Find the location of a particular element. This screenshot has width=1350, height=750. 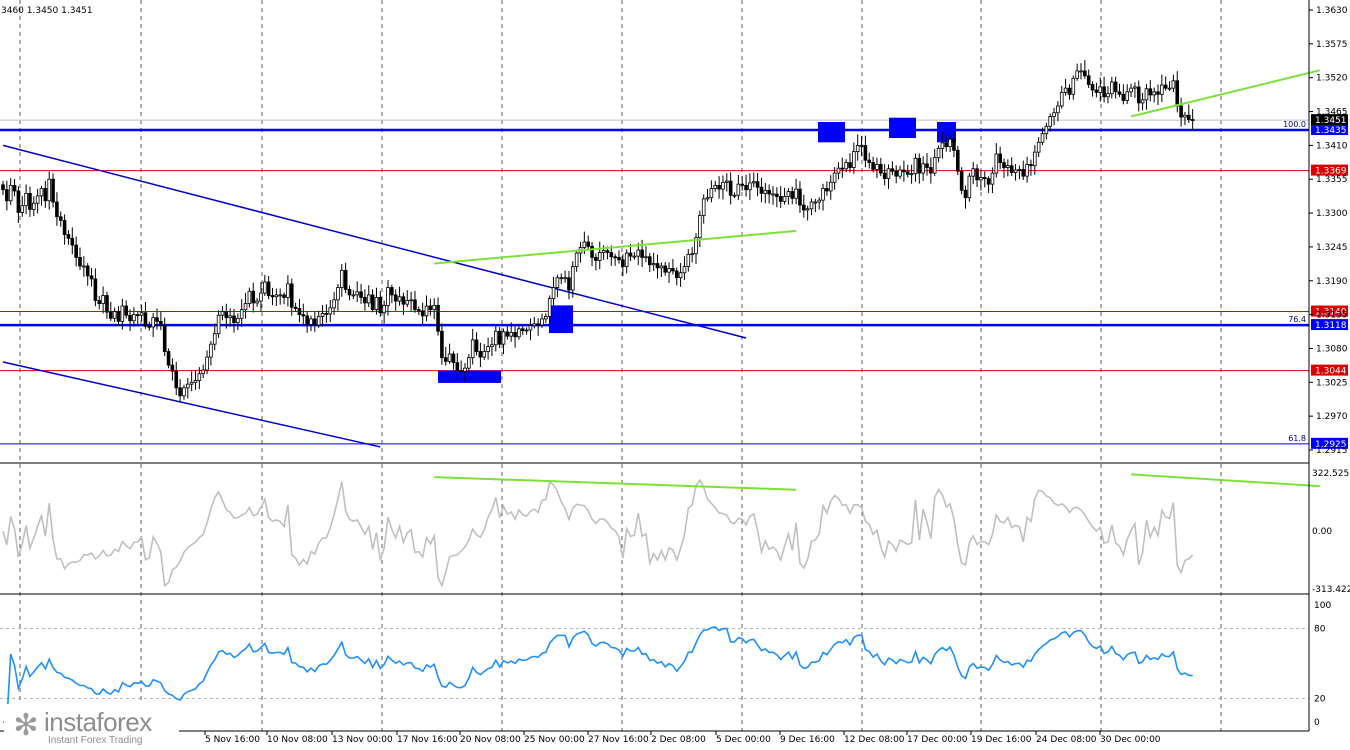

price-tick-label: 1.3245 is located at coordinates (1332, 248).